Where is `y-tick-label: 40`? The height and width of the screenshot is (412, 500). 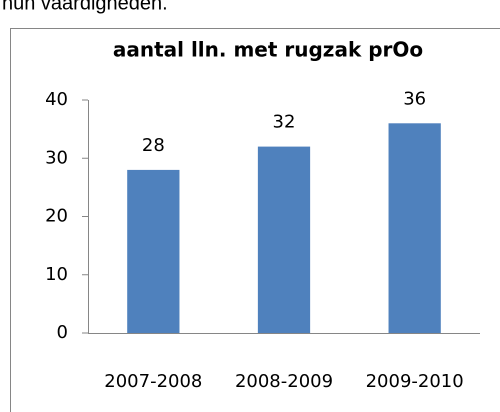
y-tick-label: 40 is located at coordinates (56, 99).